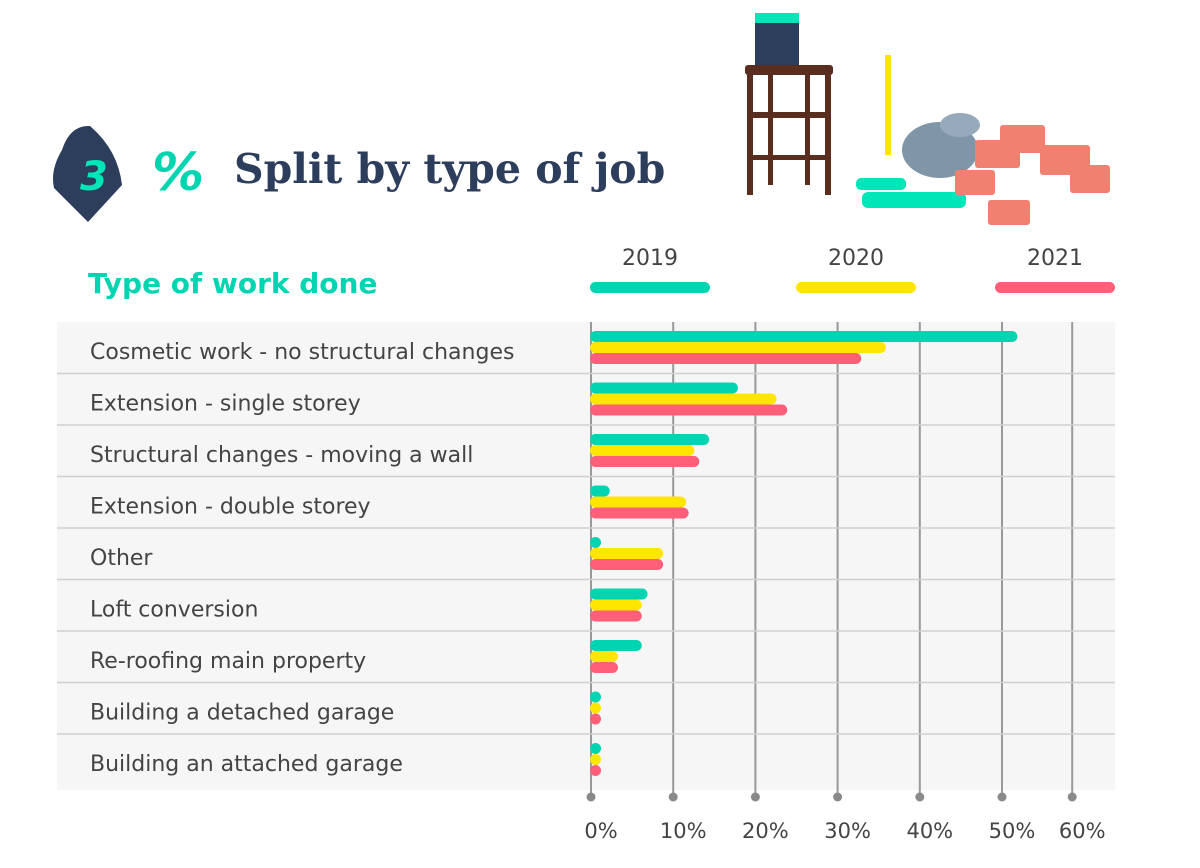 The image size is (1200, 868). Describe the element at coordinates (650, 287) in the screenshot. I see `legend-swatch-2019` at that location.